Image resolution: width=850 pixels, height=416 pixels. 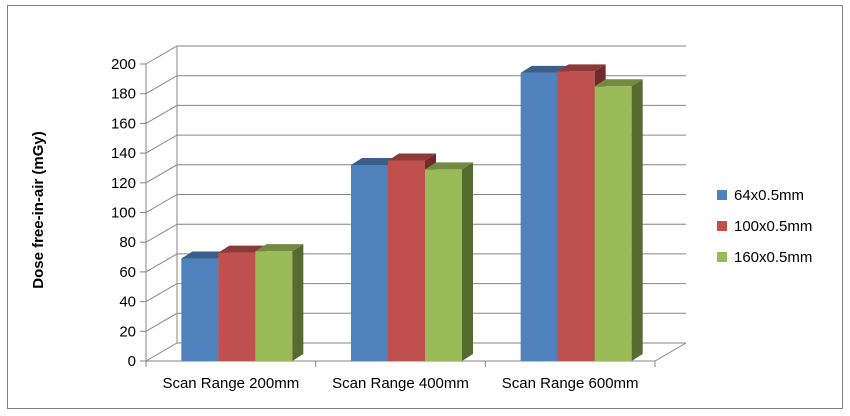 I want to click on x-tick-label: Scan Range 400mm, so click(x=400, y=383).